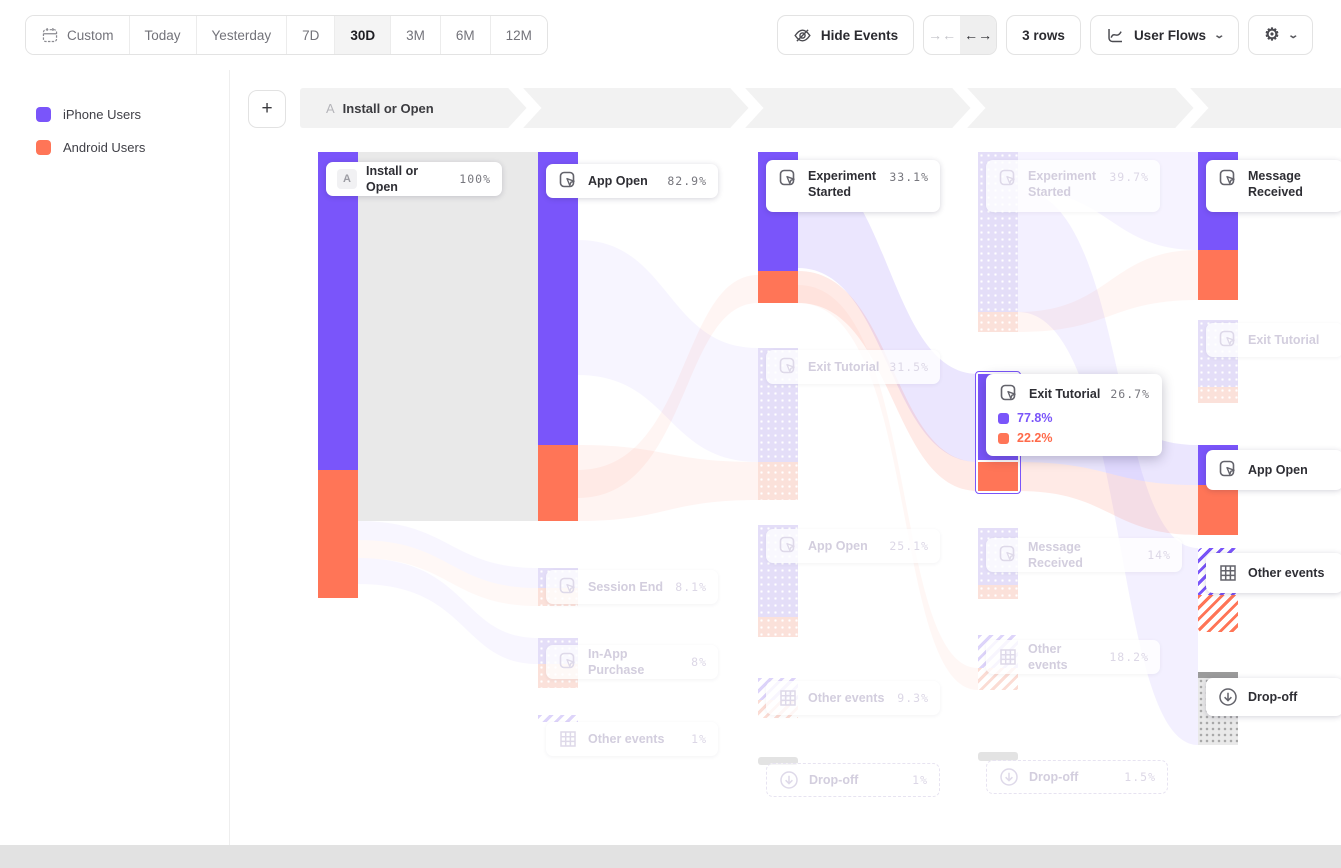 The width and height of the screenshot is (1341, 868). What do you see at coordinates (415, 35) in the screenshot?
I see `date-btn-3m: 3M` at bounding box center [415, 35].